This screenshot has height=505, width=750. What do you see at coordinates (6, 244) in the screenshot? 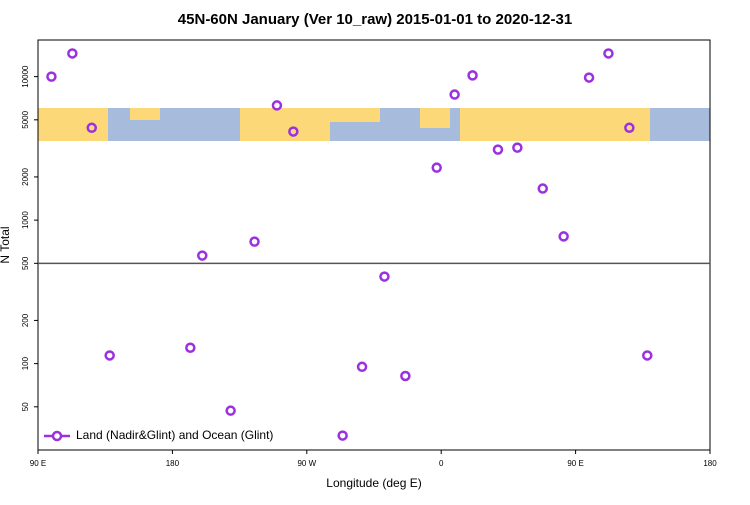
I see `y-axis-label: N Total` at bounding box center [6, 244].